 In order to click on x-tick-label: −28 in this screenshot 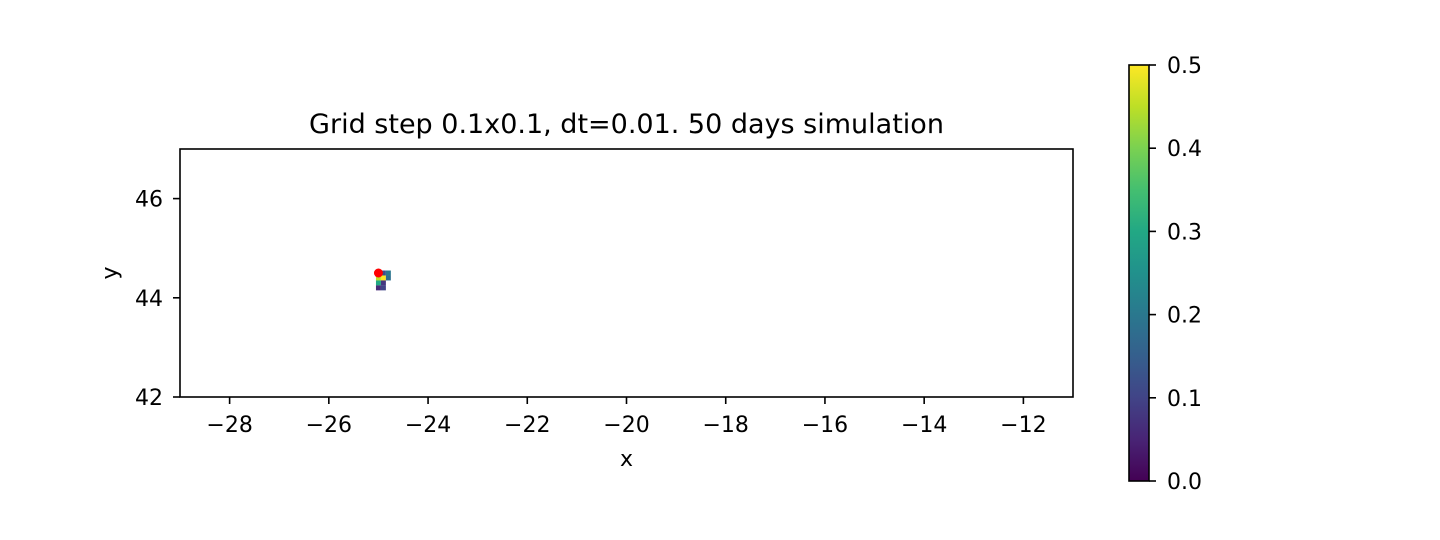, I will do `click(229, 425)`.